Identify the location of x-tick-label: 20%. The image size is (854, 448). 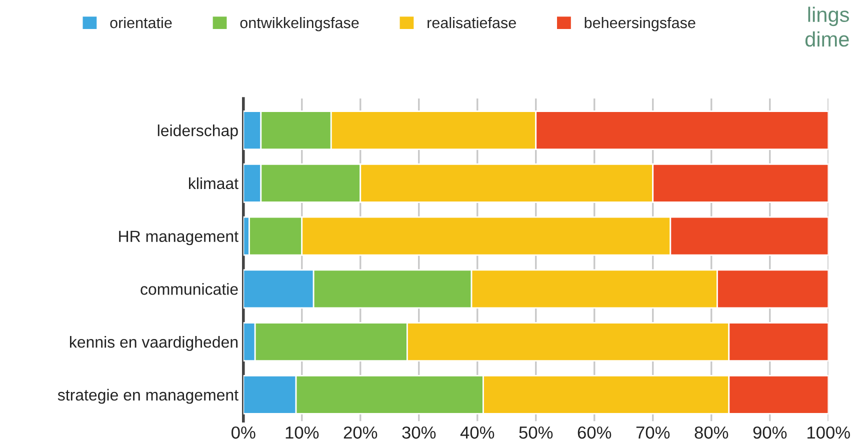
(361, 432).